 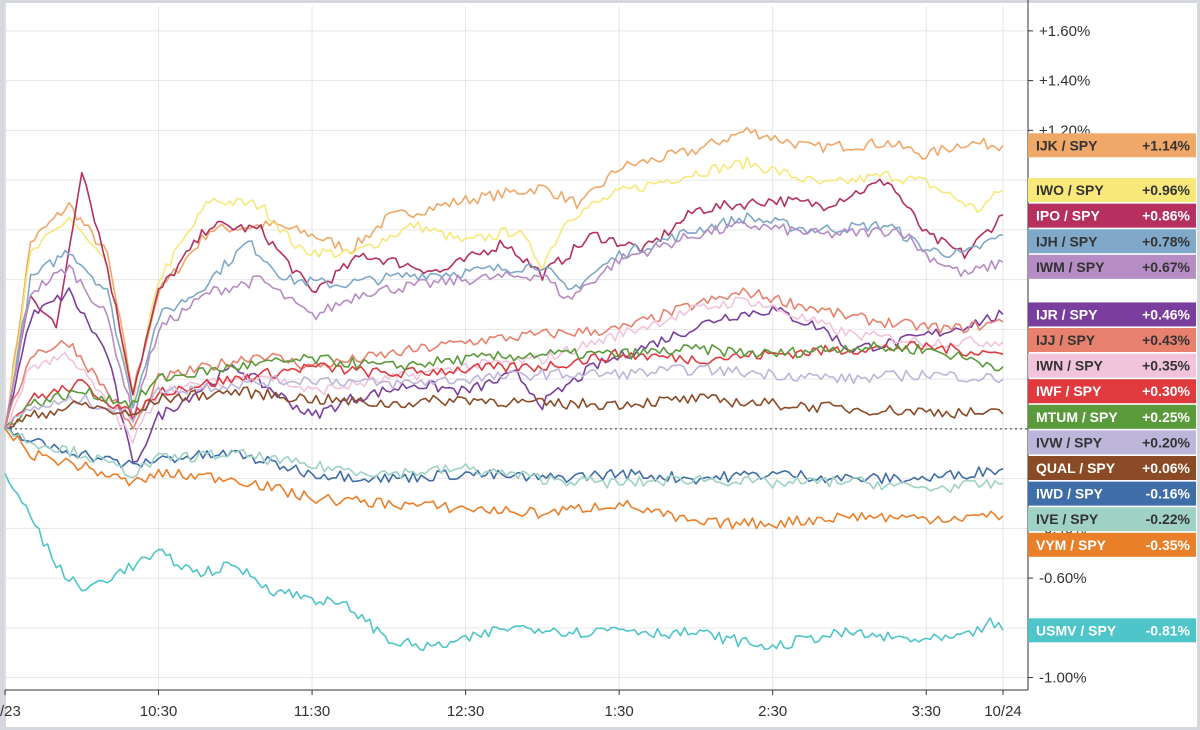 I want to click on series-line-qual, so click(x=504, y=408).